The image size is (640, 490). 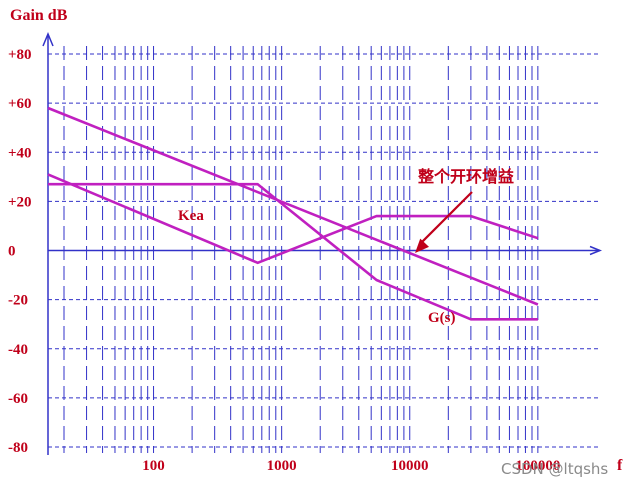 I want to click on x-tick-label: 100000, so click(x=537, y=466).